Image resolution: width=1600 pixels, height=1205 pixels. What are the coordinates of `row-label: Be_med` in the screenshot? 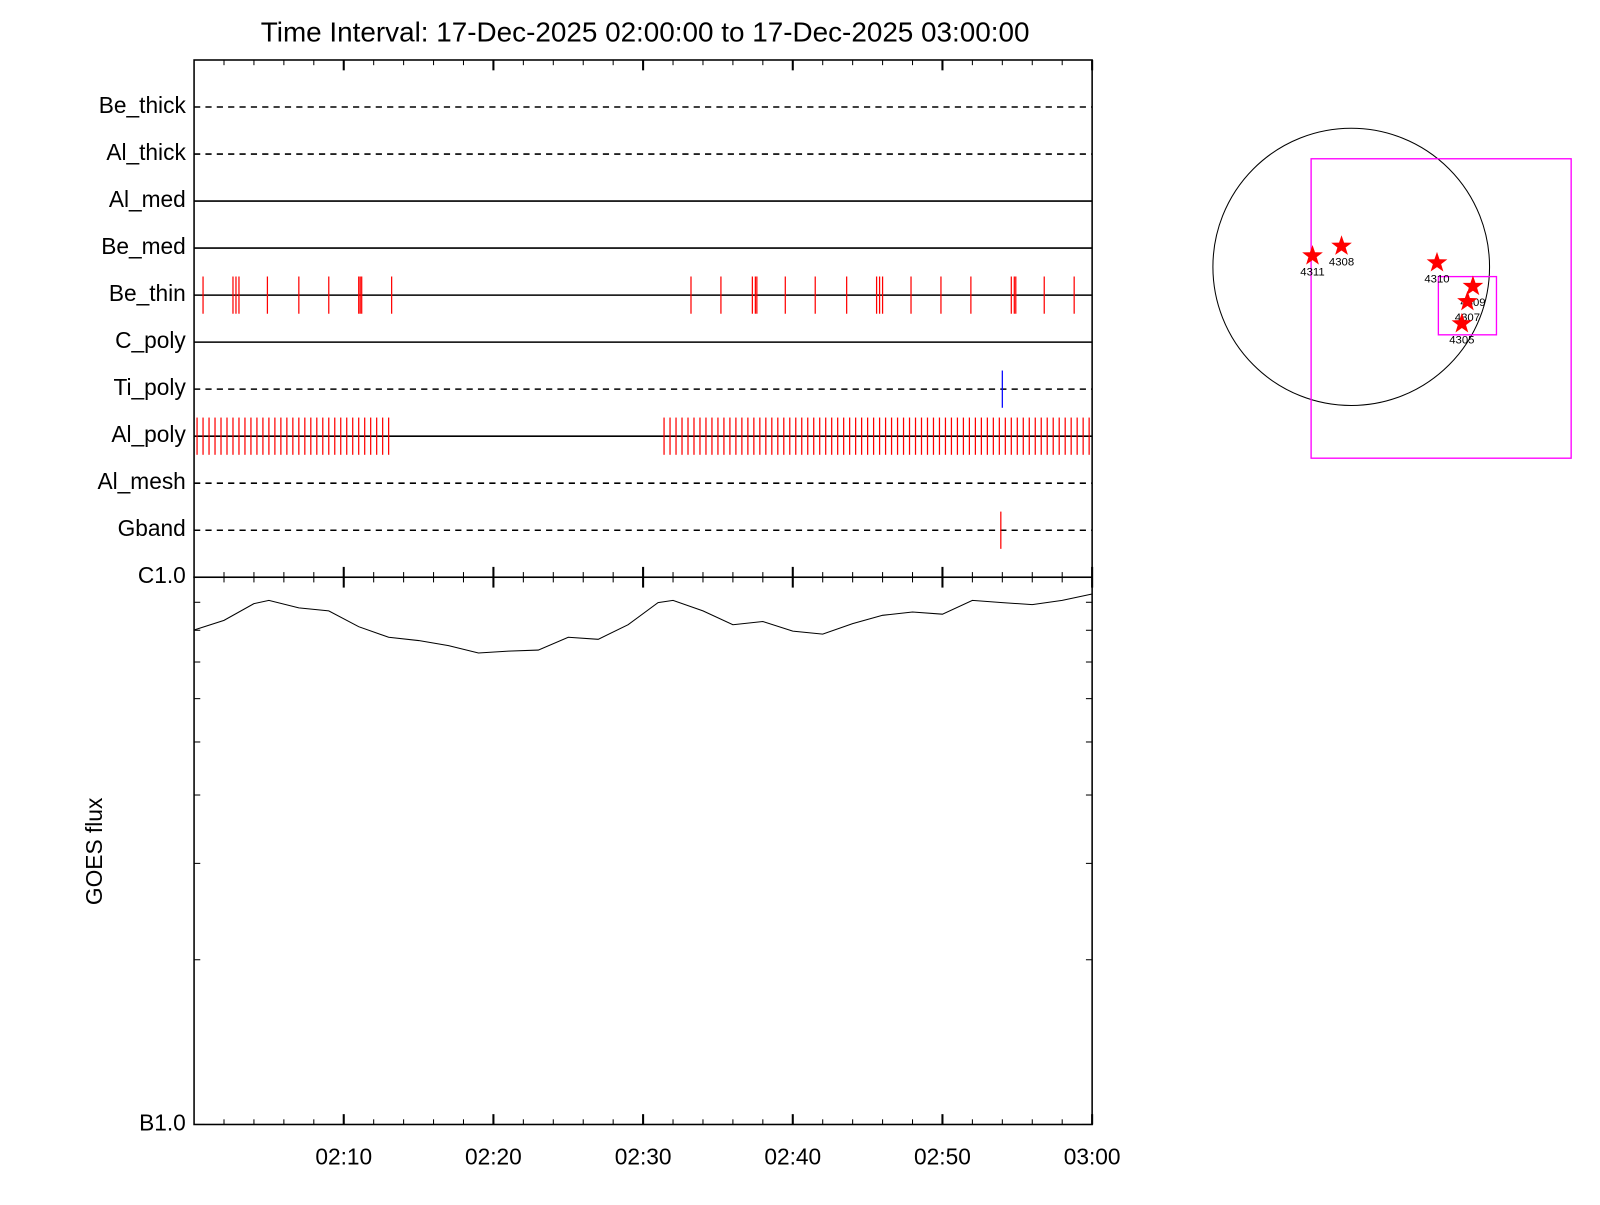 It's located at (143, 246).